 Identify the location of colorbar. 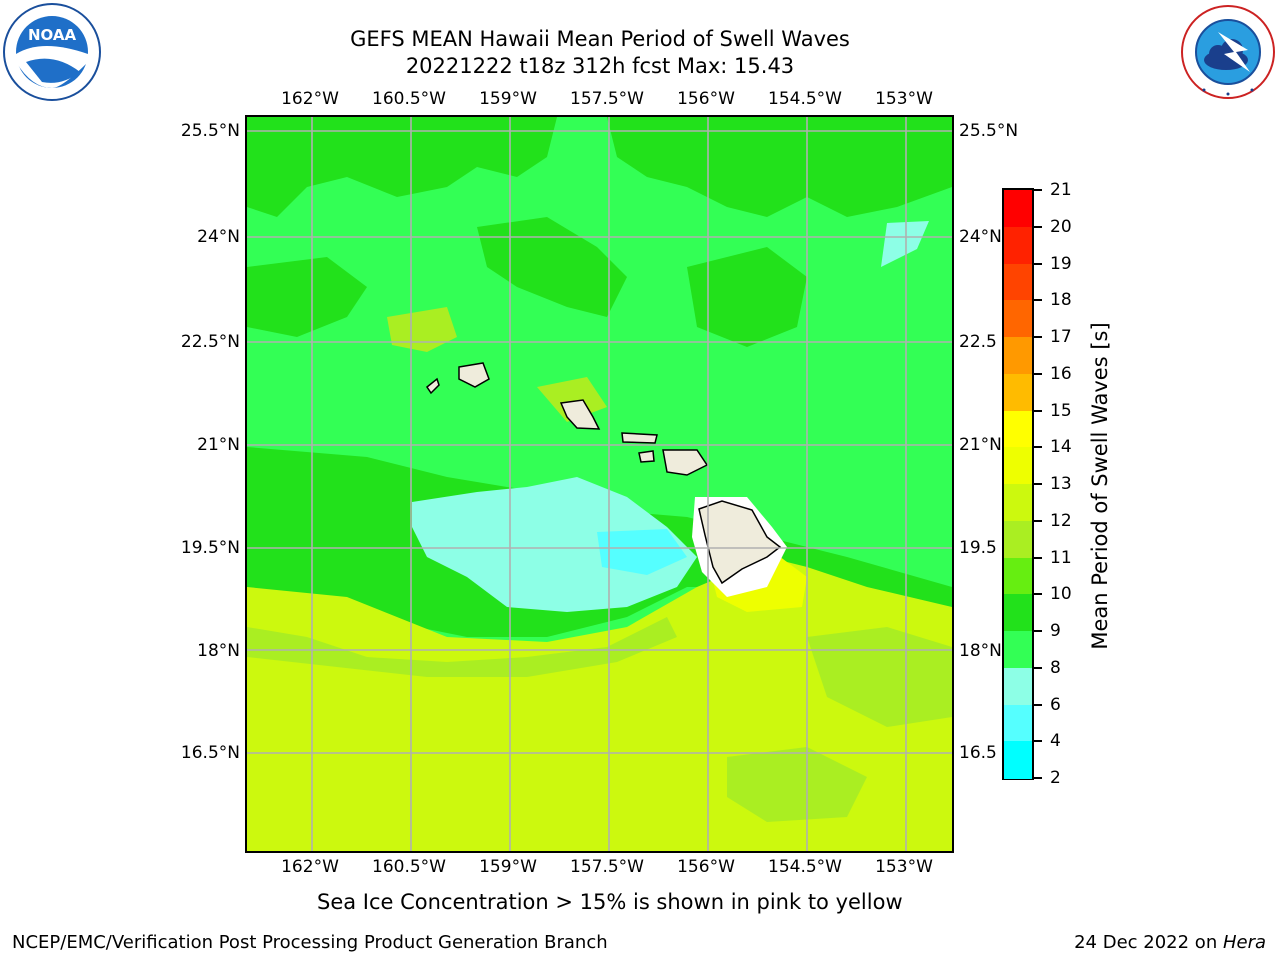
(1018, 484).